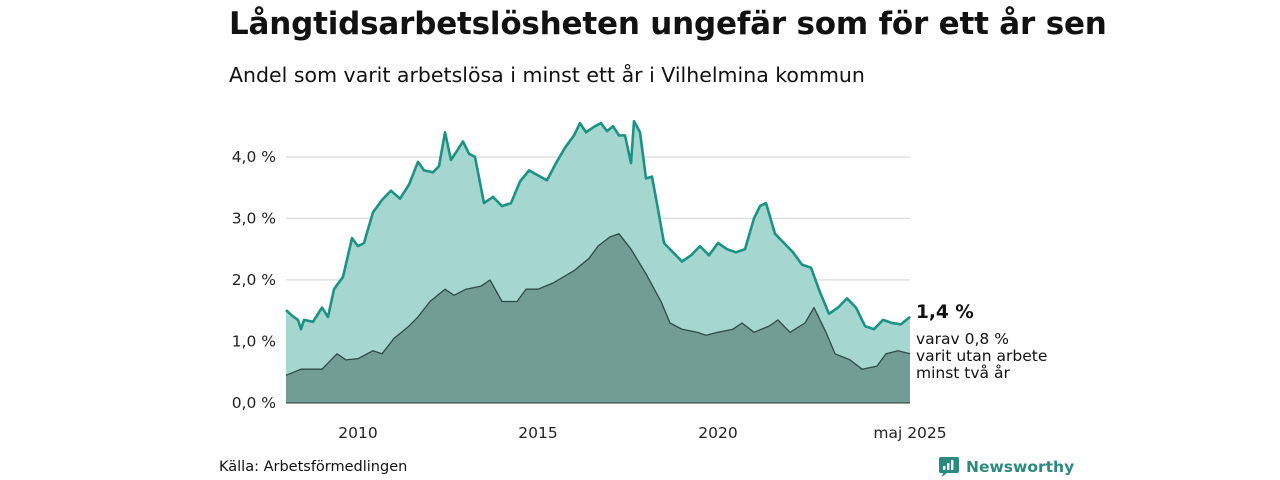 This screenshot has width=1280, height=480. I want to click on annotation-line-2: varit utan arbete, so click(982, 356).